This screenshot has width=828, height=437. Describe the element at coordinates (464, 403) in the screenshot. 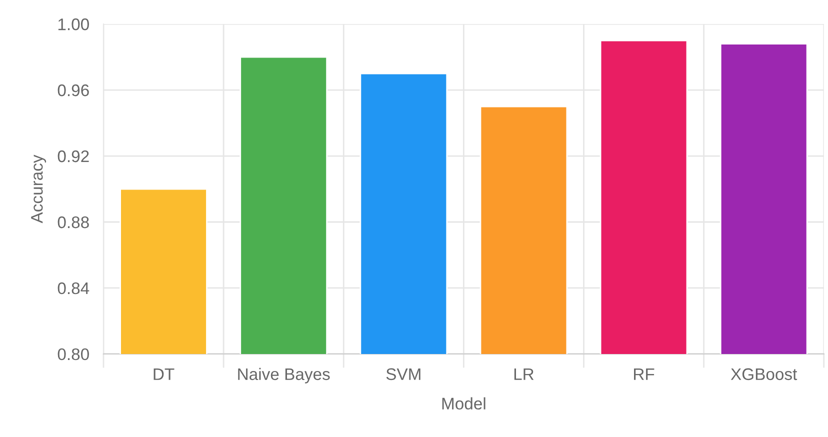

I see `x-axis-title: Model` at that location.